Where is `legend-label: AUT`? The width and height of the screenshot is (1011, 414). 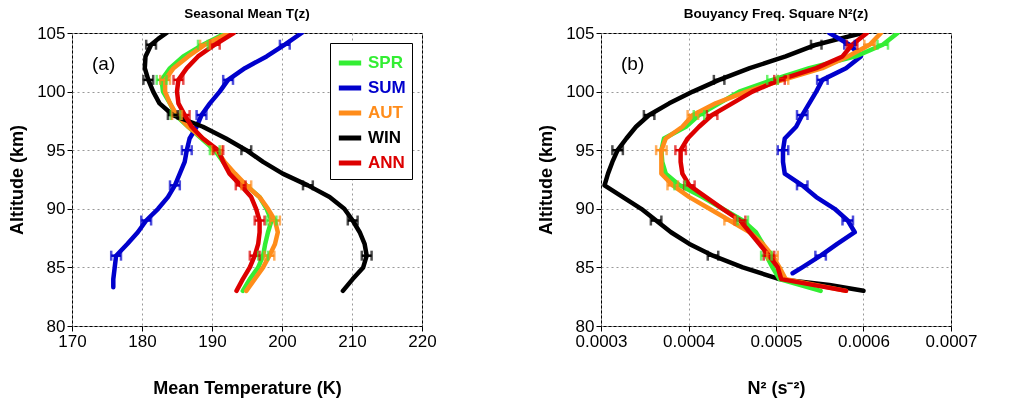
legend-label: AUT is located at coordinates (386, 112).